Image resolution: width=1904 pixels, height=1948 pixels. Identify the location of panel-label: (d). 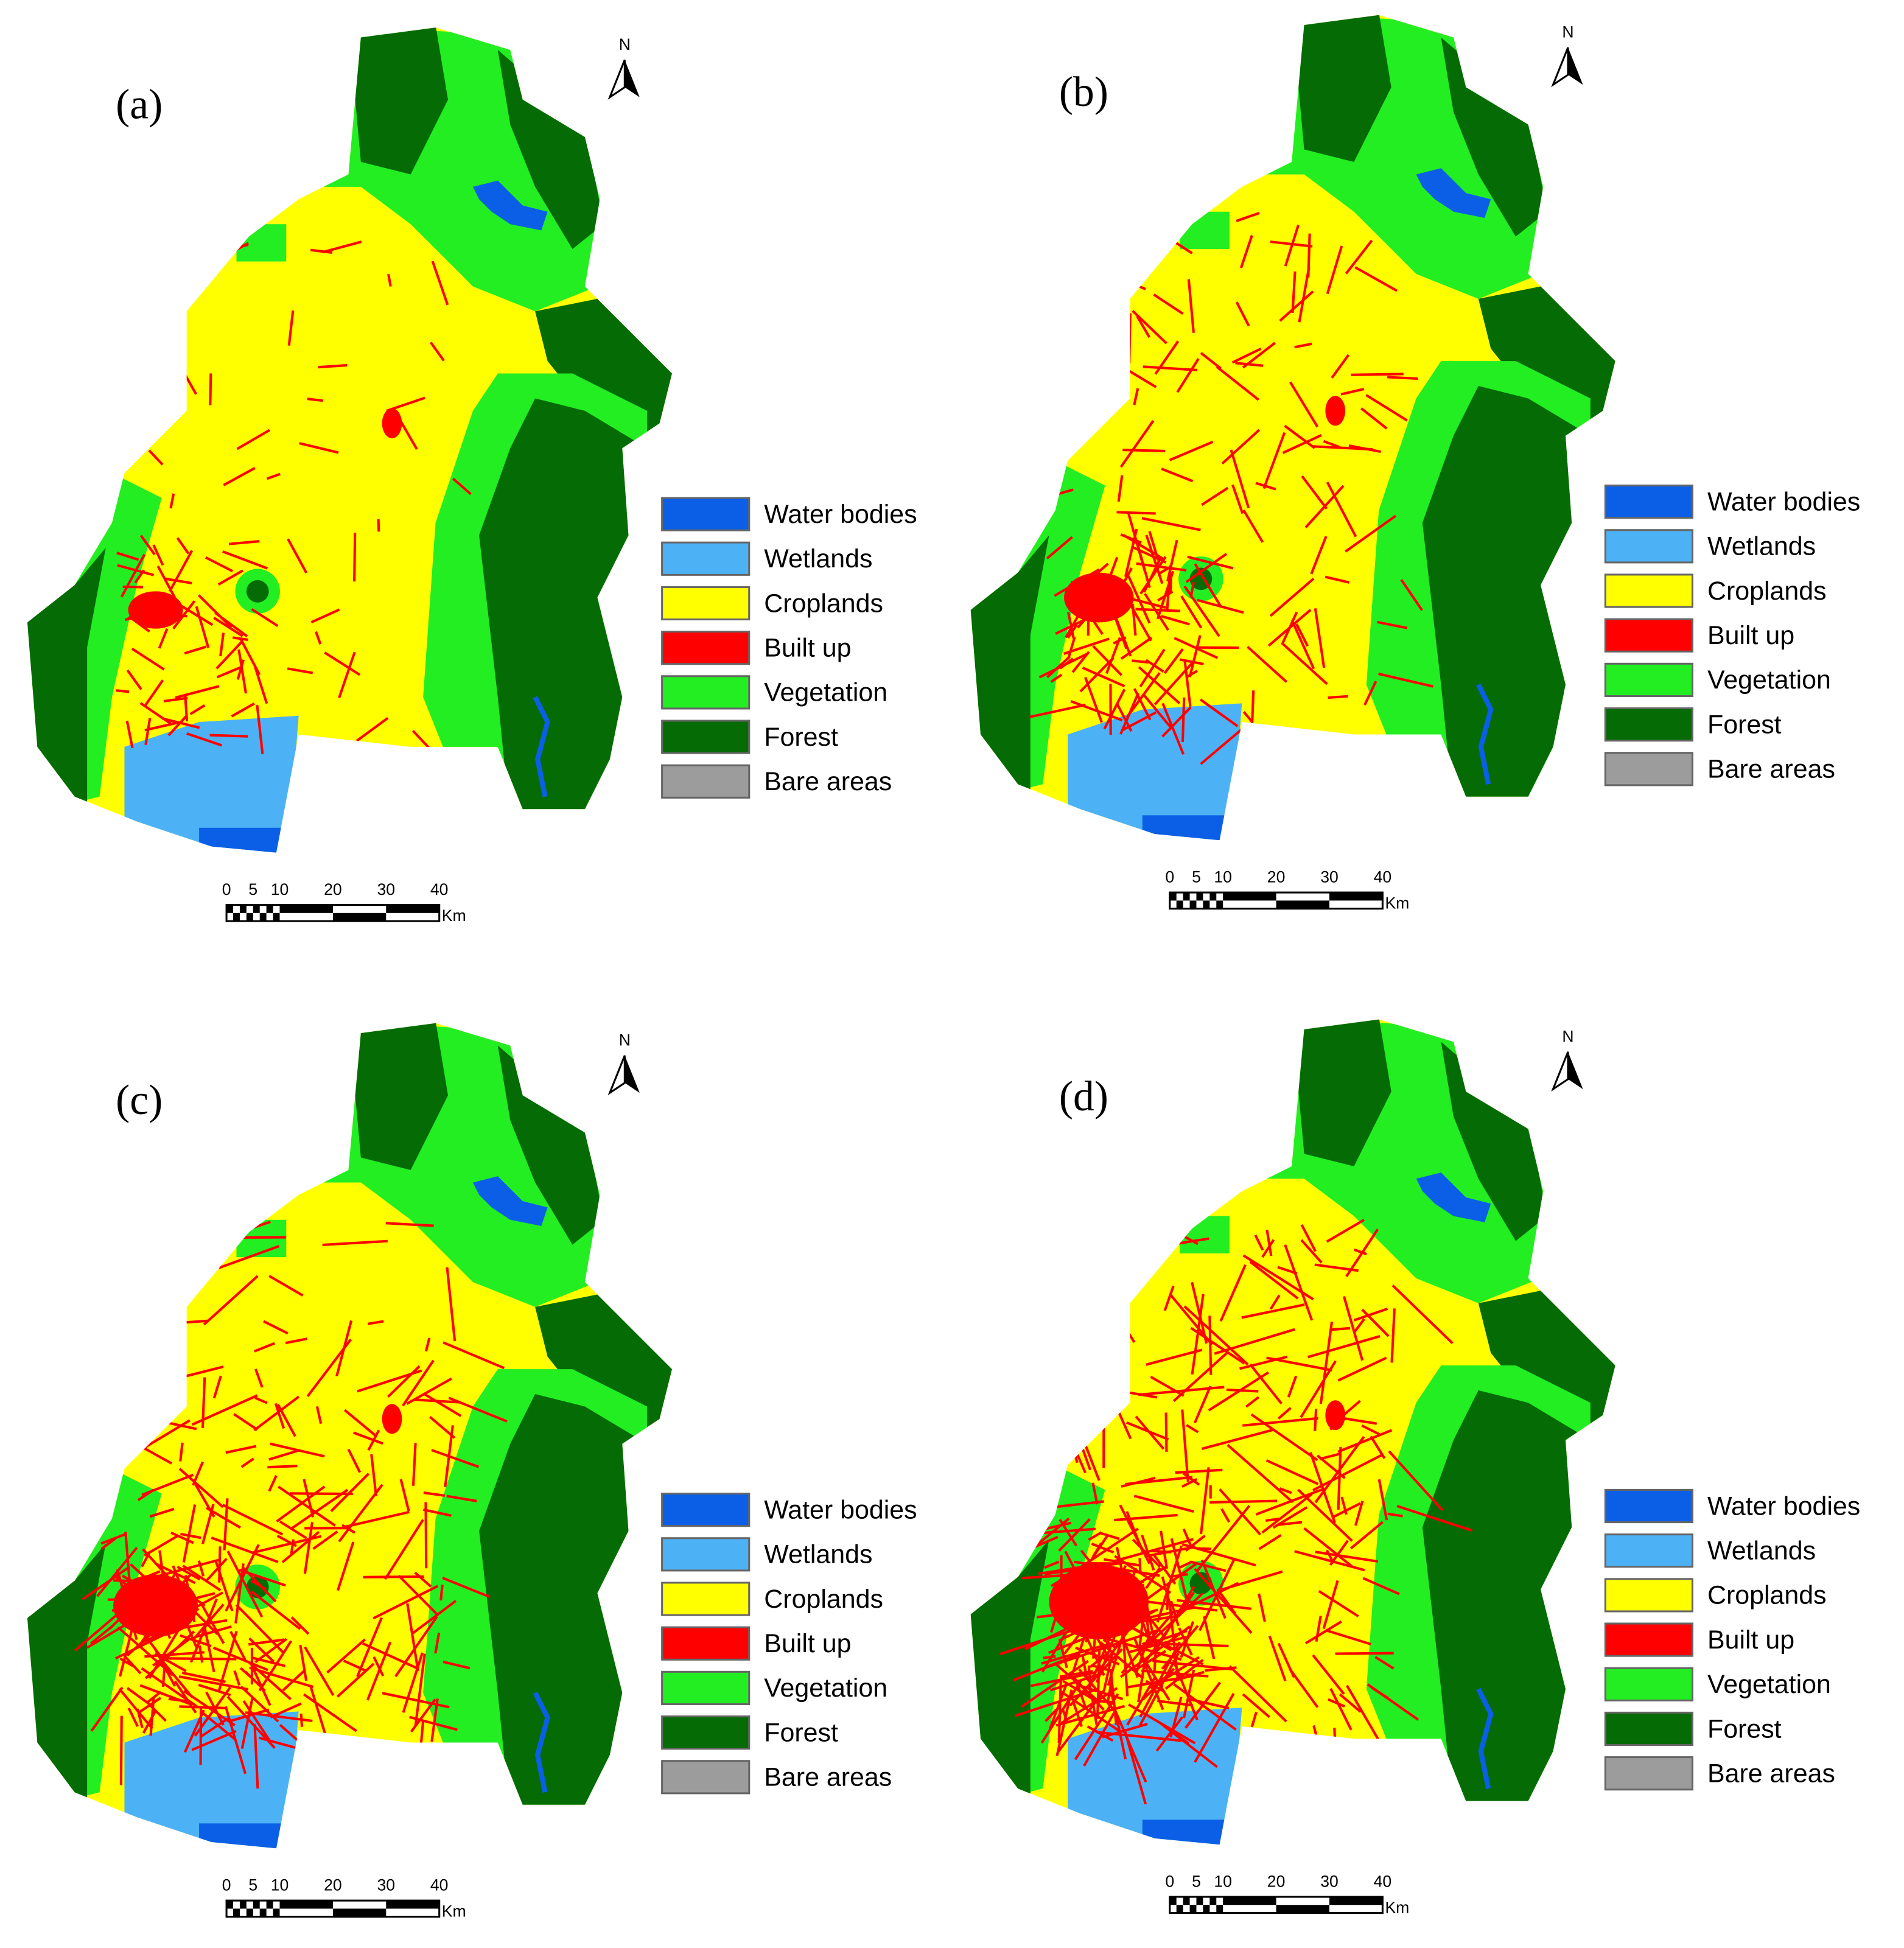
(1083, 1096).